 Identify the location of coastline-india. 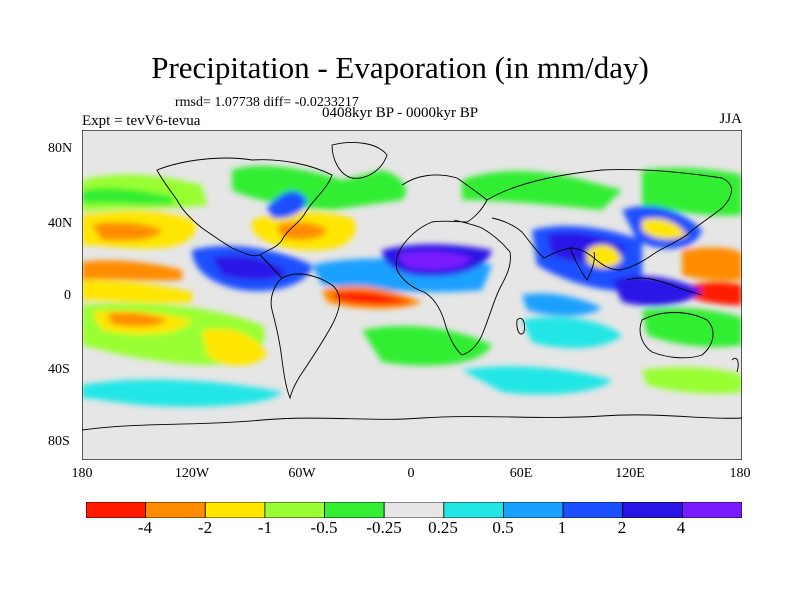
(582, 264).